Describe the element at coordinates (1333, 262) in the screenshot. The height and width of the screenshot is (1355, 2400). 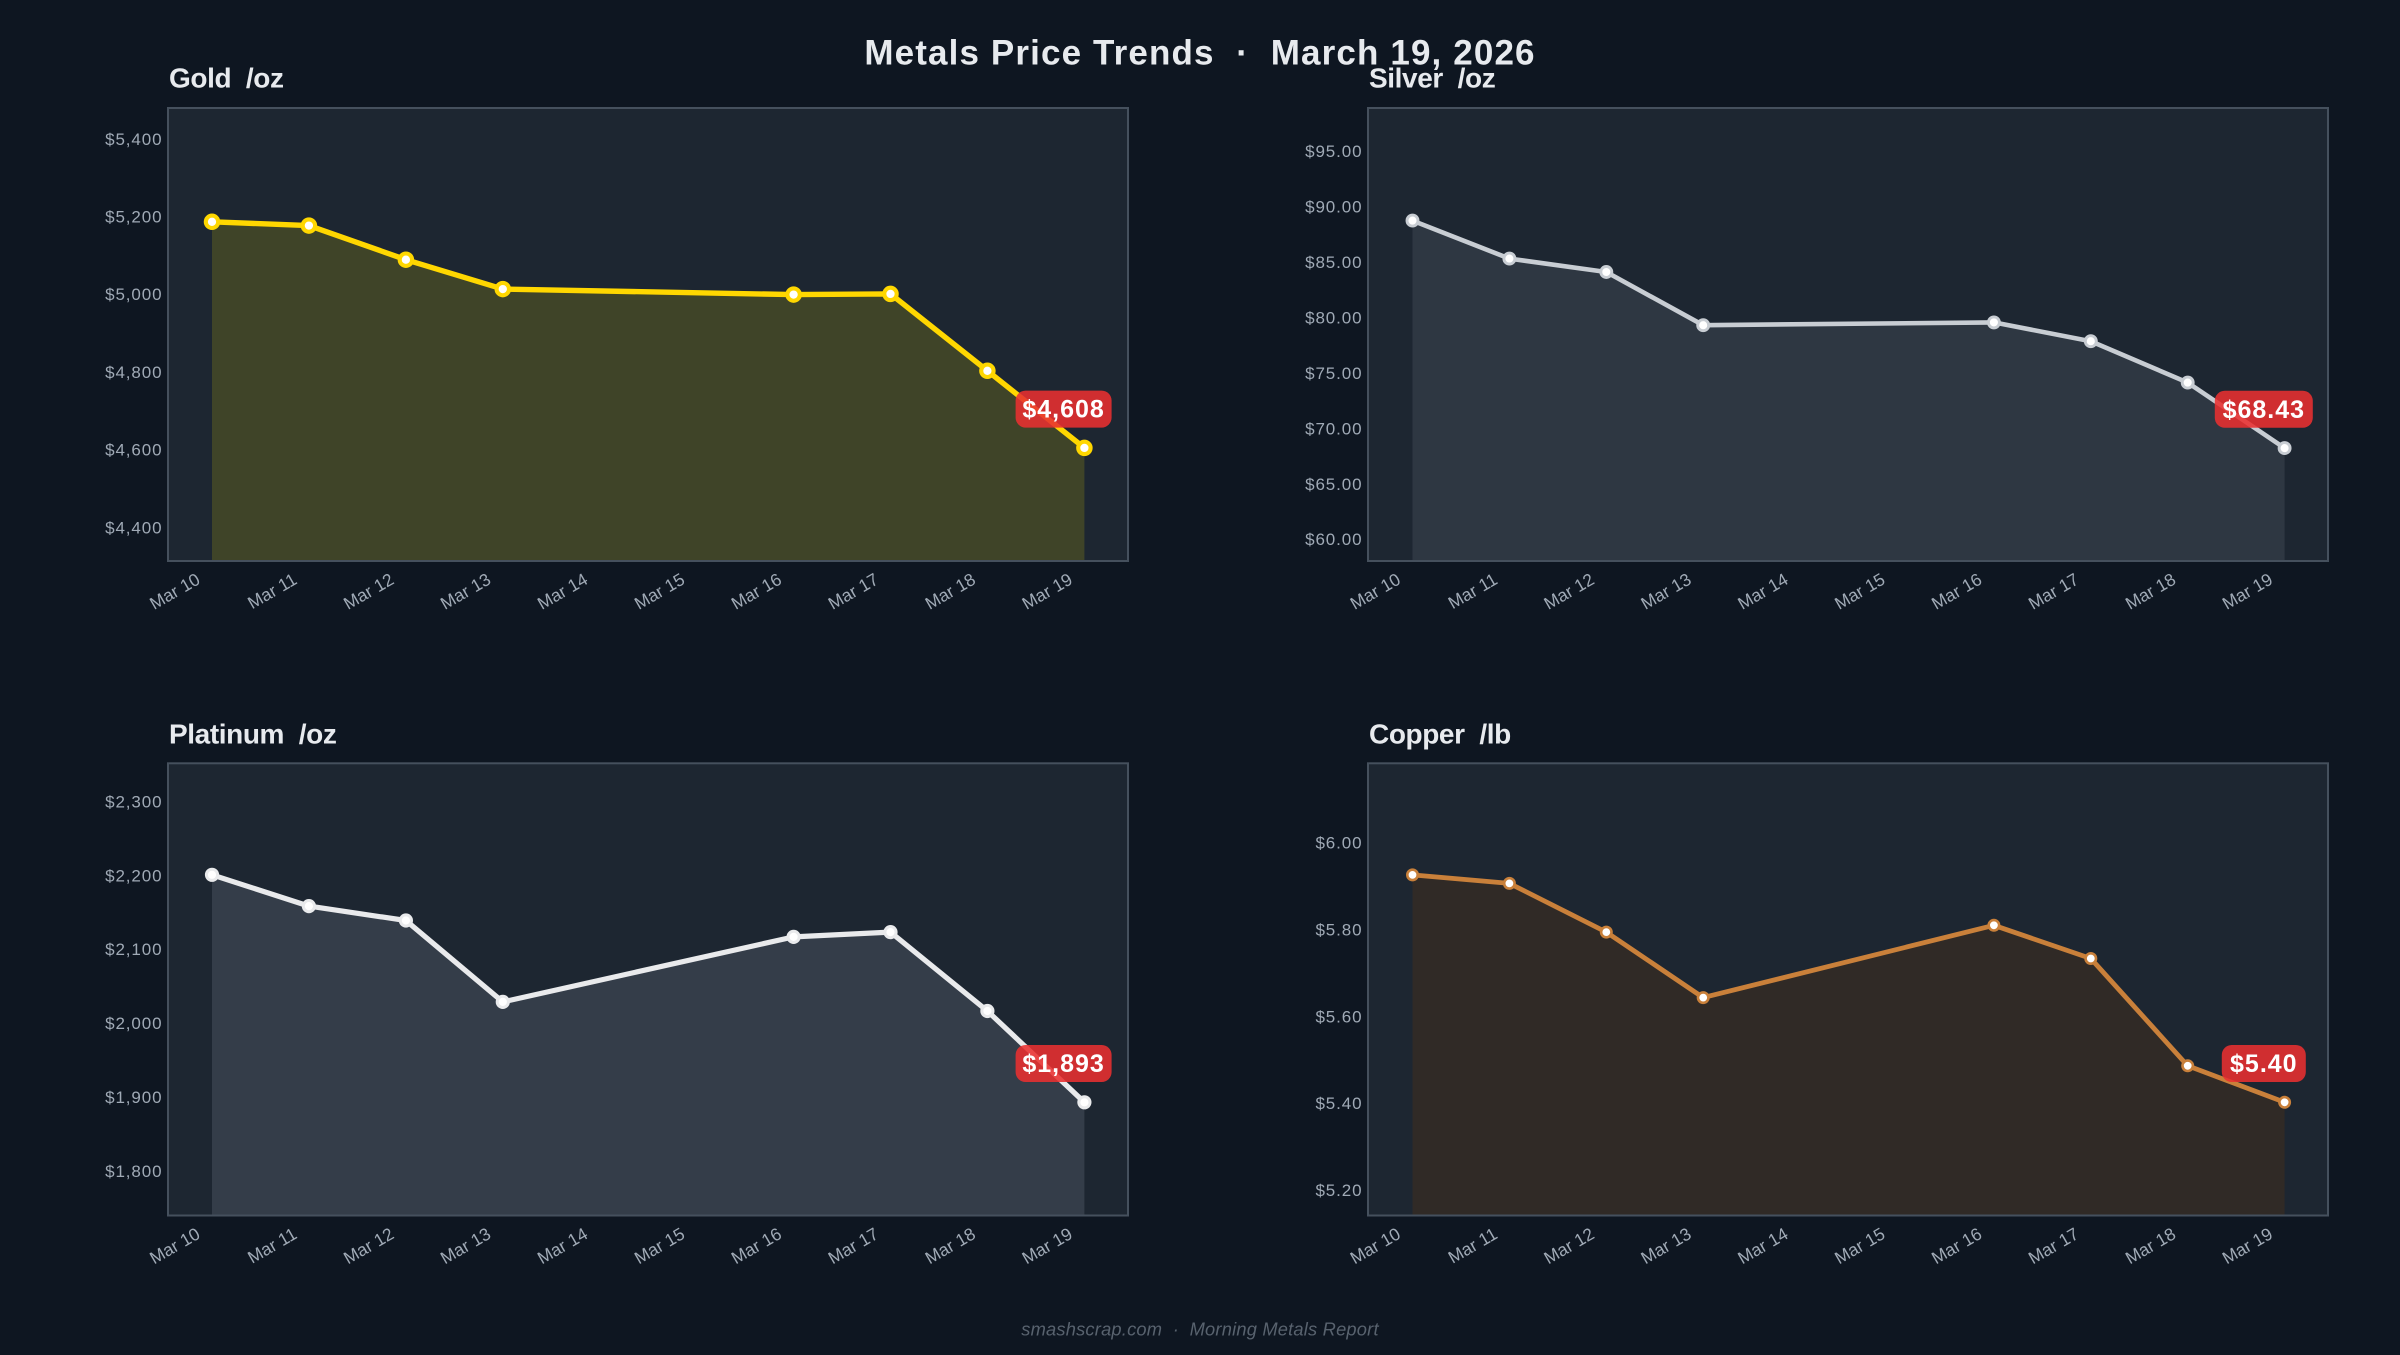
I see `svg-text: $85.00` at that location.